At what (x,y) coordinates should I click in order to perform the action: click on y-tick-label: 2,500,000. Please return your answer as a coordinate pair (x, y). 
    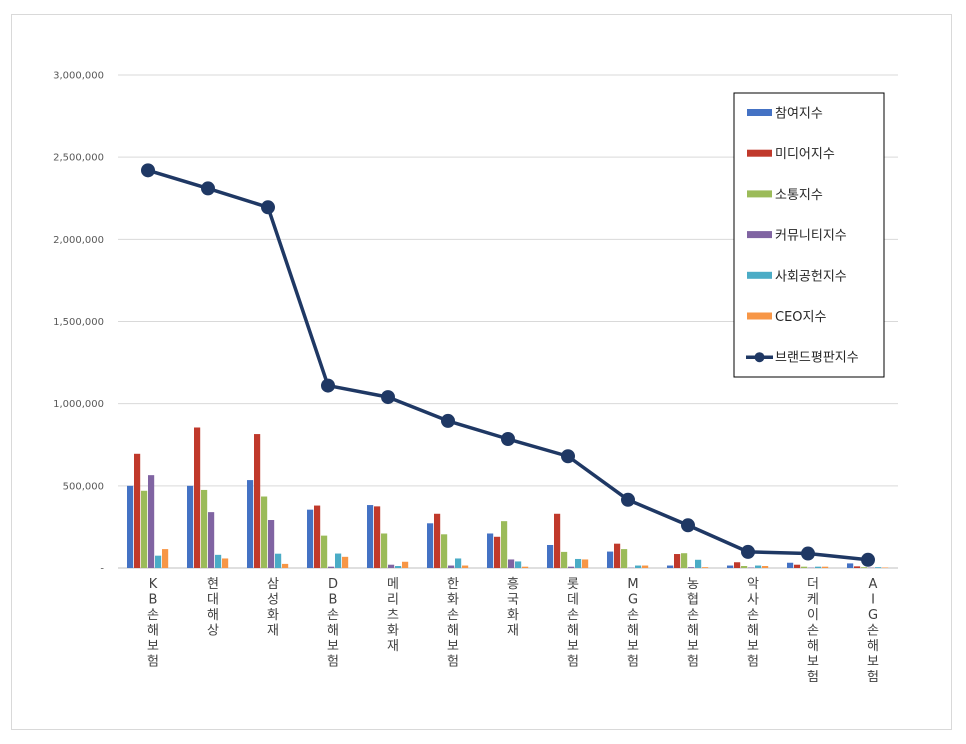
    Looking at the image, I should click on (78, 158).